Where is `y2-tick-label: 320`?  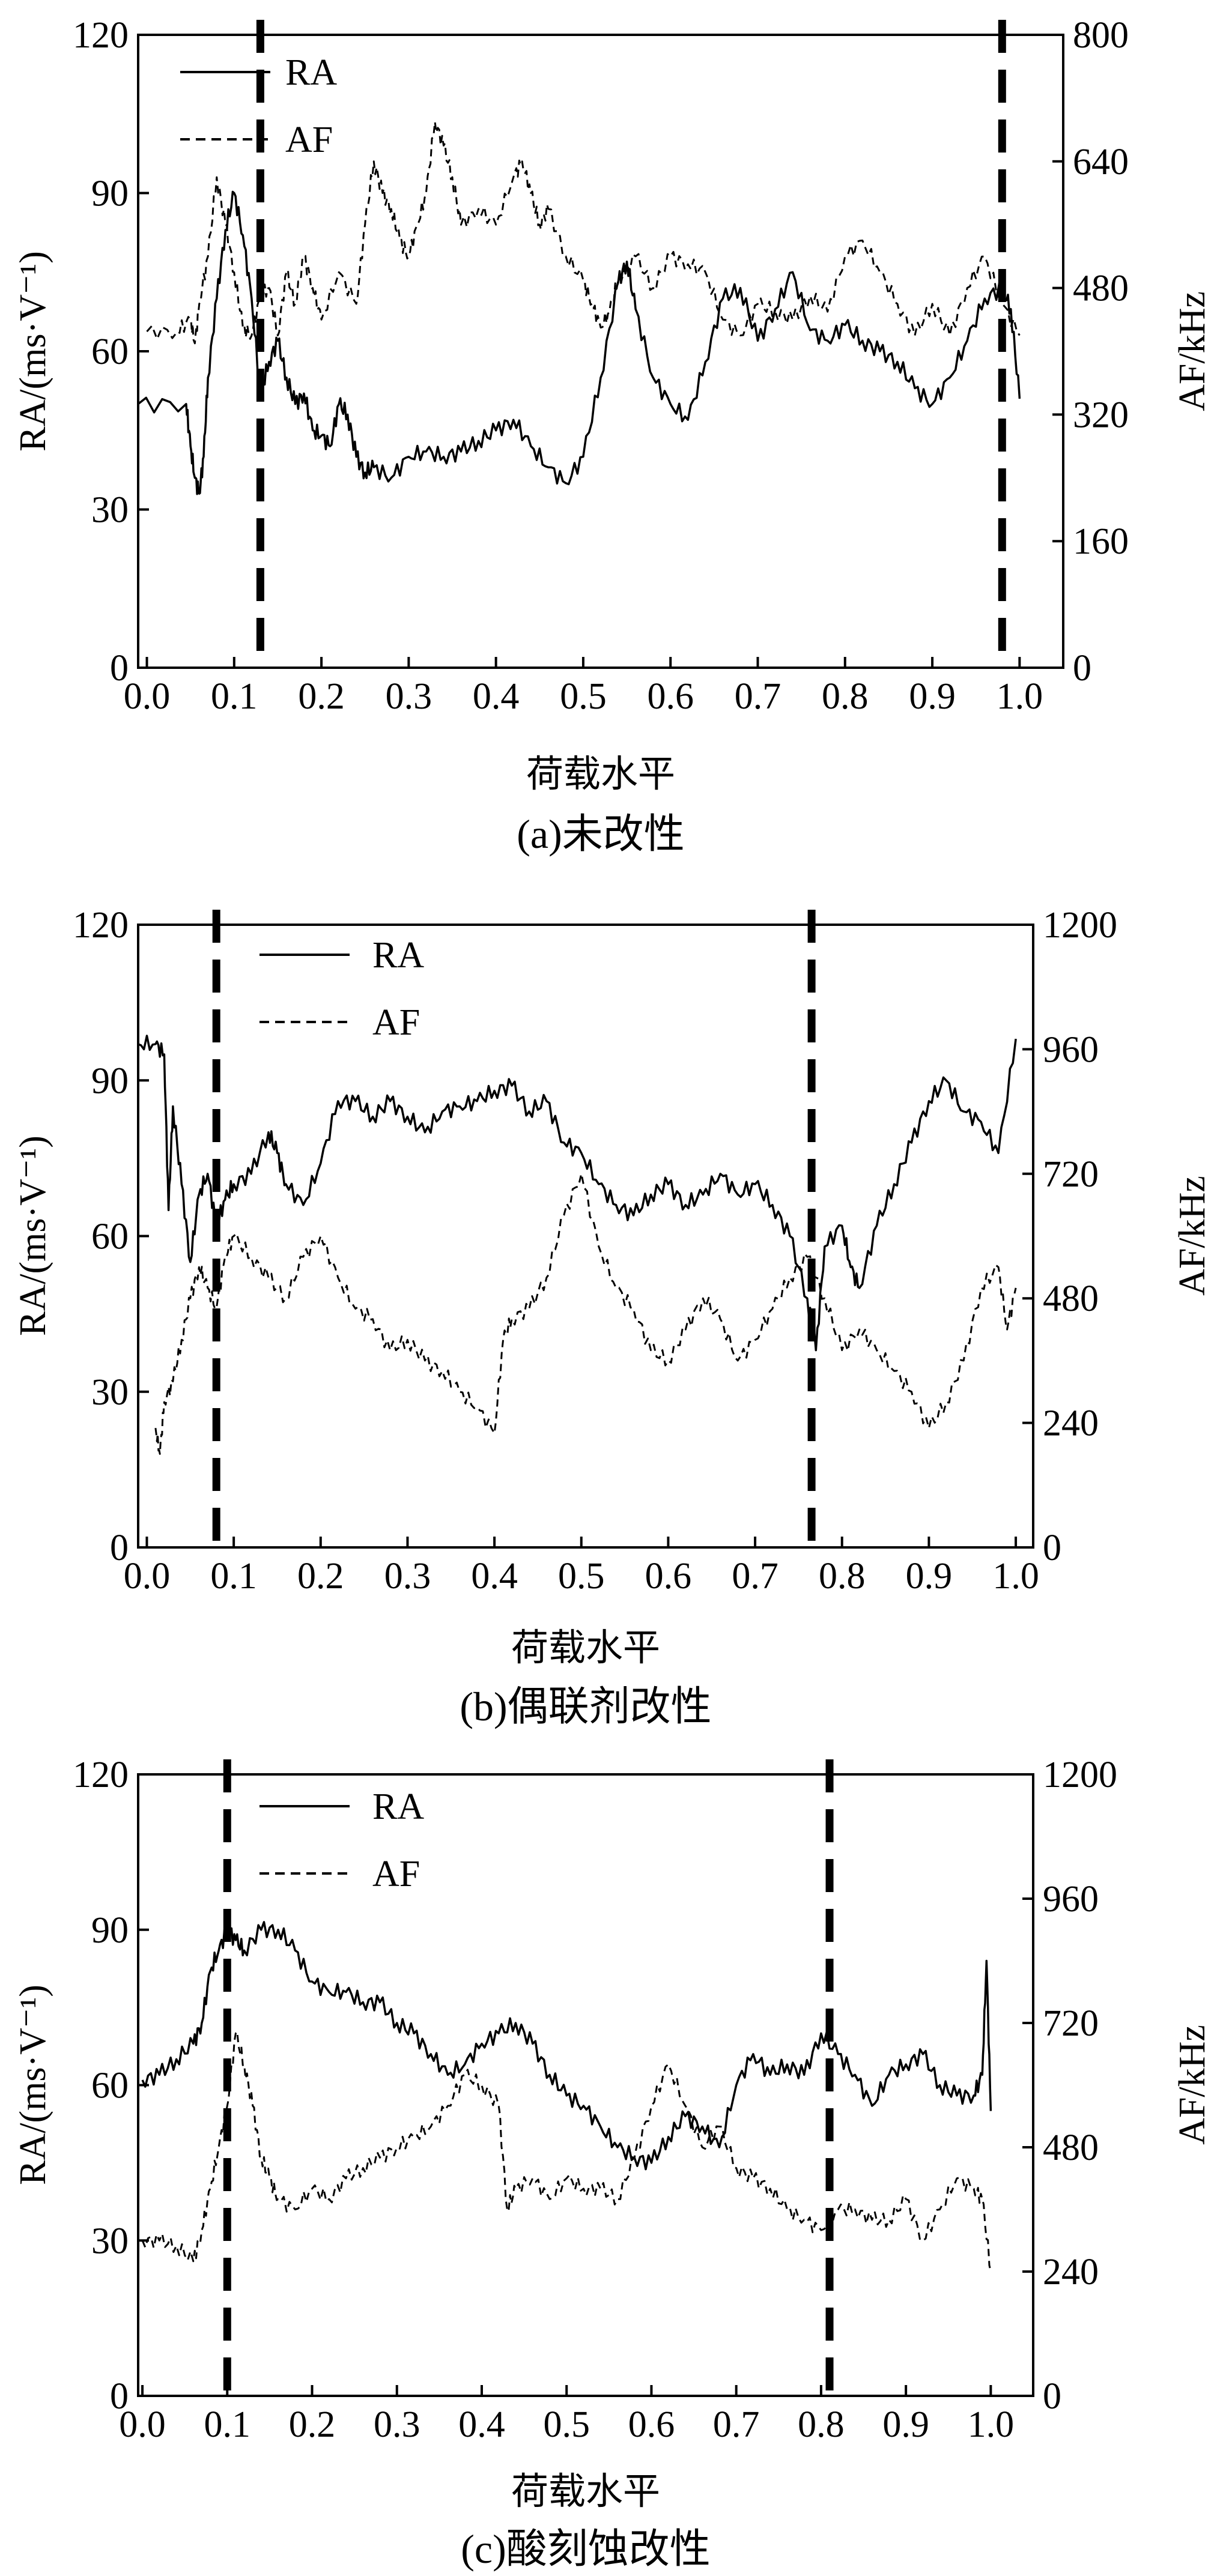
y2-tick-label: 320 is located at coordinates (1101, 415).